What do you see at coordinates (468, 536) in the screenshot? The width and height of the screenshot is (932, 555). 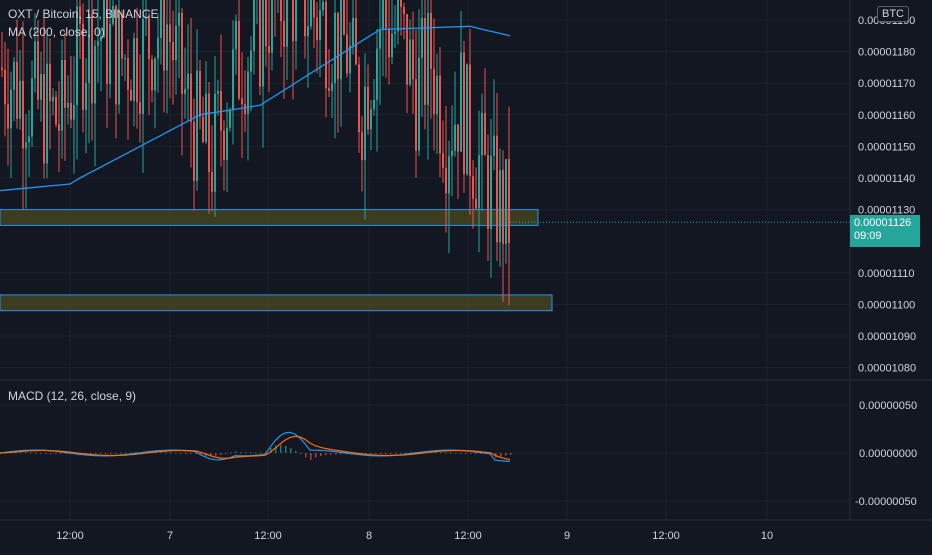 I see `time-tick-label: 12:00` at bounding box center [468, 536].